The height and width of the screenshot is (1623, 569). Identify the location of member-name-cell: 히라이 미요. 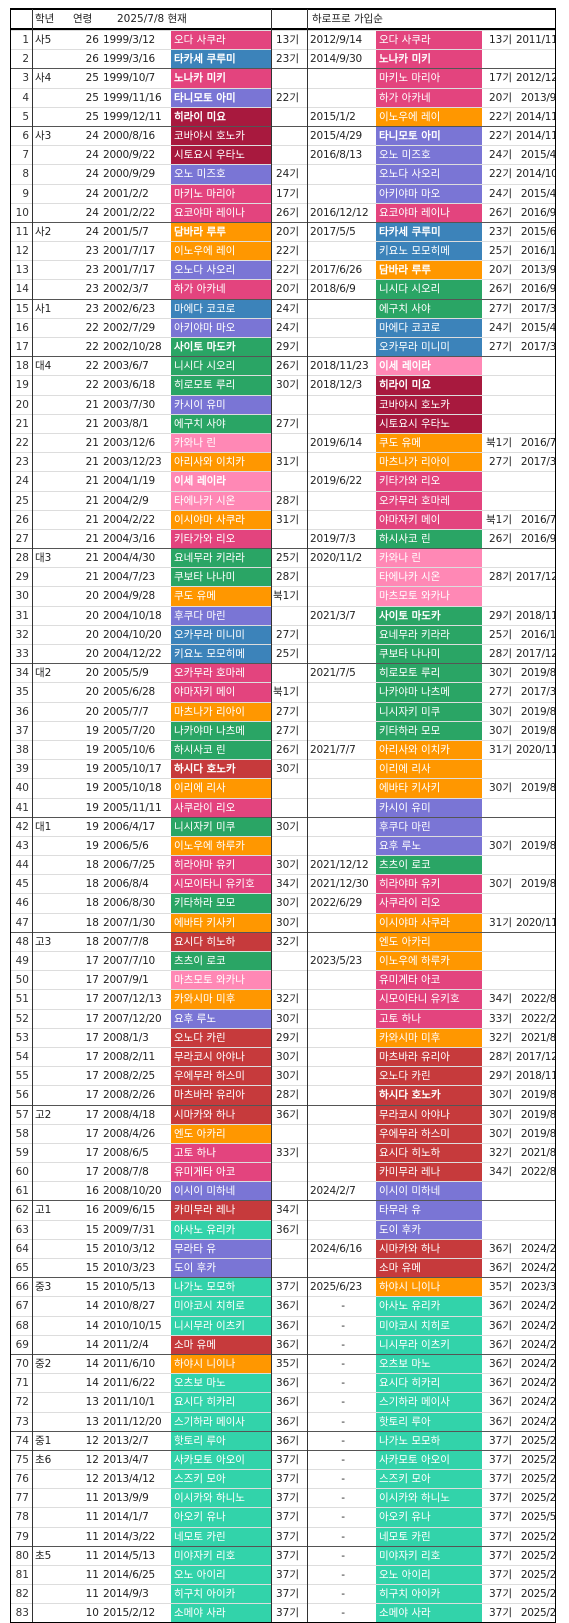
(221, 116).